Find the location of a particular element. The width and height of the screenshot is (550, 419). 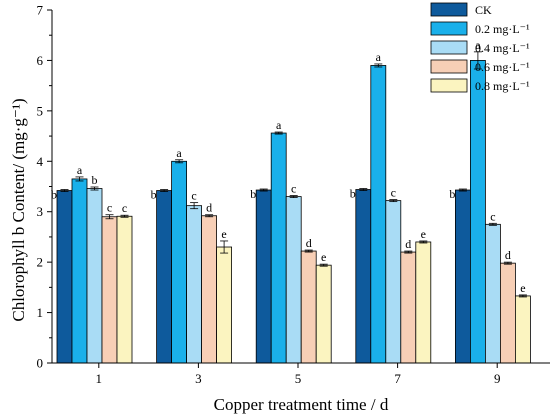

y-tick-label: 2 is located at coordinates (40, 262).